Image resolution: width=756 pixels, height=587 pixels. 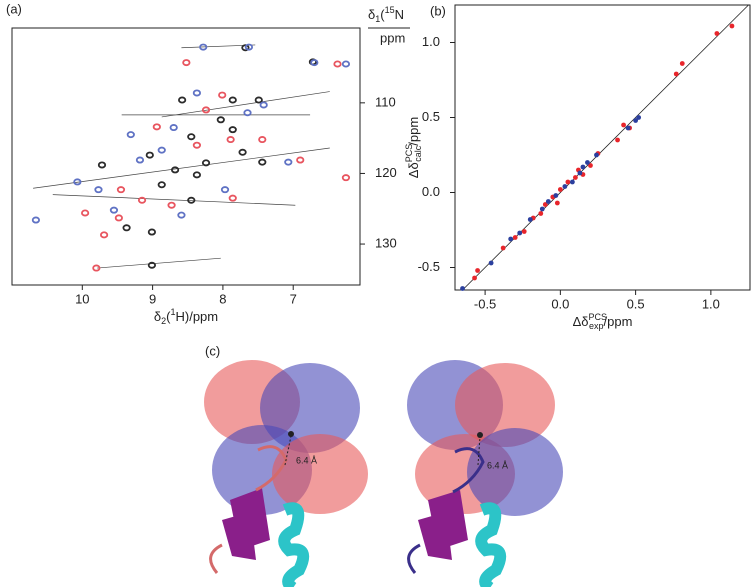 What do you see at coordinates (392, 37) in the screenshot?
I see `axis-label-unit: ppm` at bounding box center [392, 37].